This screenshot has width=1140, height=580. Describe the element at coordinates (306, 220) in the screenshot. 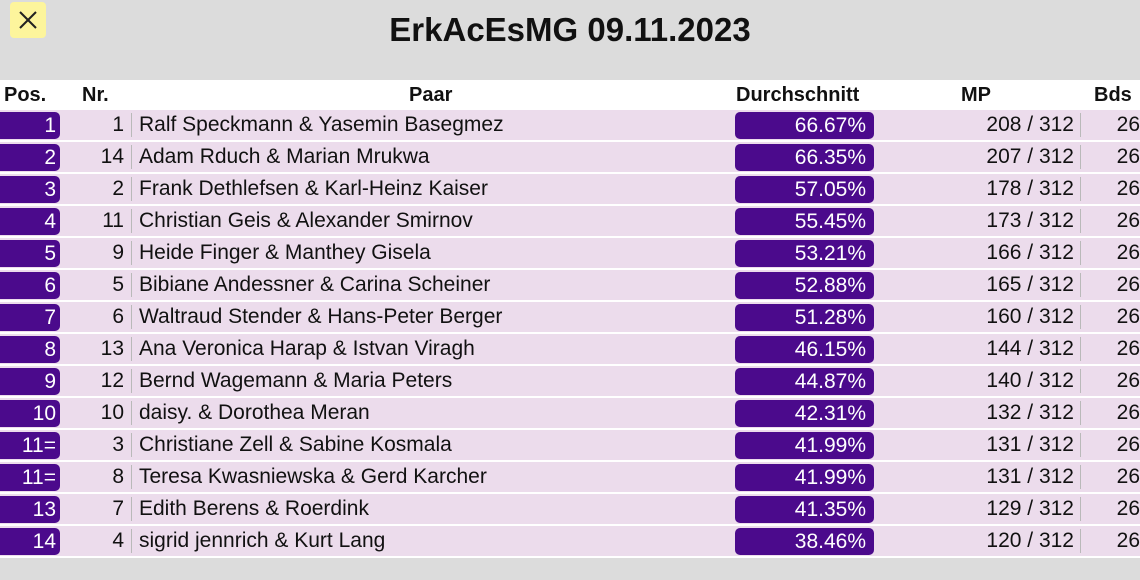

I see `pair-name: Christian Geis & Alexander Smirnov` at that location.